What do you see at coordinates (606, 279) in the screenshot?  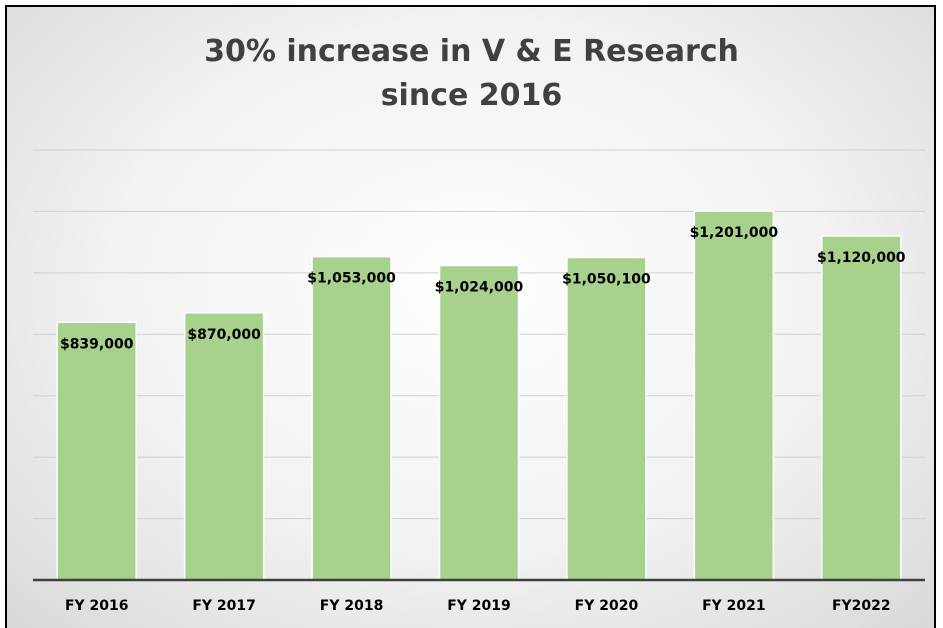 I see `value-label: $1,050,100` at bounding box center [606, 279].